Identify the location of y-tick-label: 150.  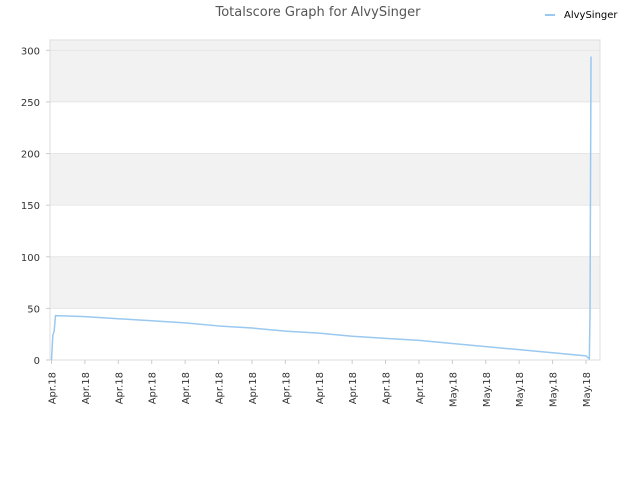
(30, 206).